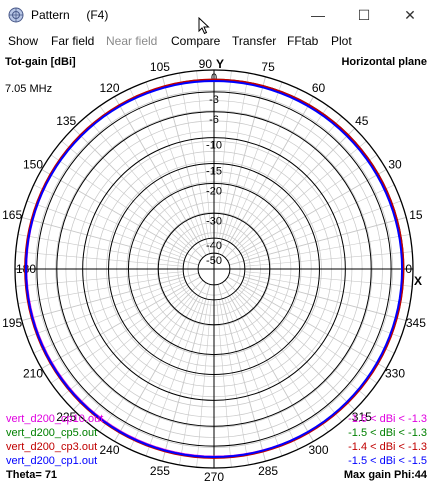 The height and width of the screenshot is (483, 433). I want to click on menu-near-field: Near field, so click(132, 41).